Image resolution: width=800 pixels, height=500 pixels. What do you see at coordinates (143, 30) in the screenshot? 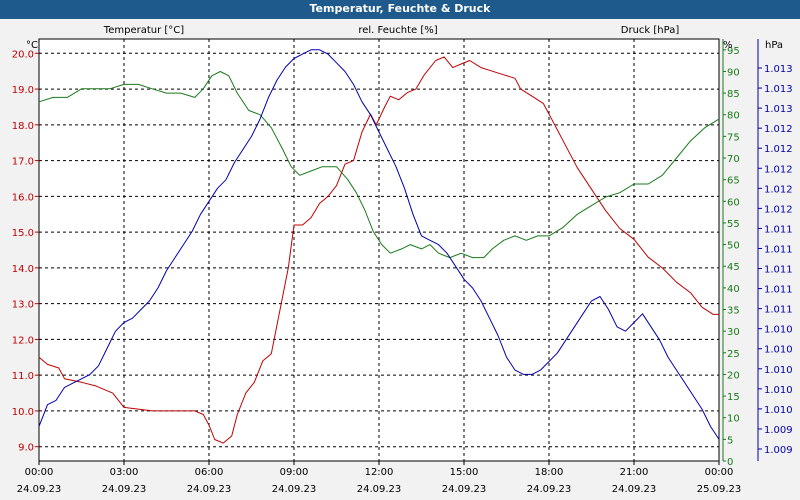
I see `temperature-axis-title: Temperatur [°C]` at bounding box center [143, 30].